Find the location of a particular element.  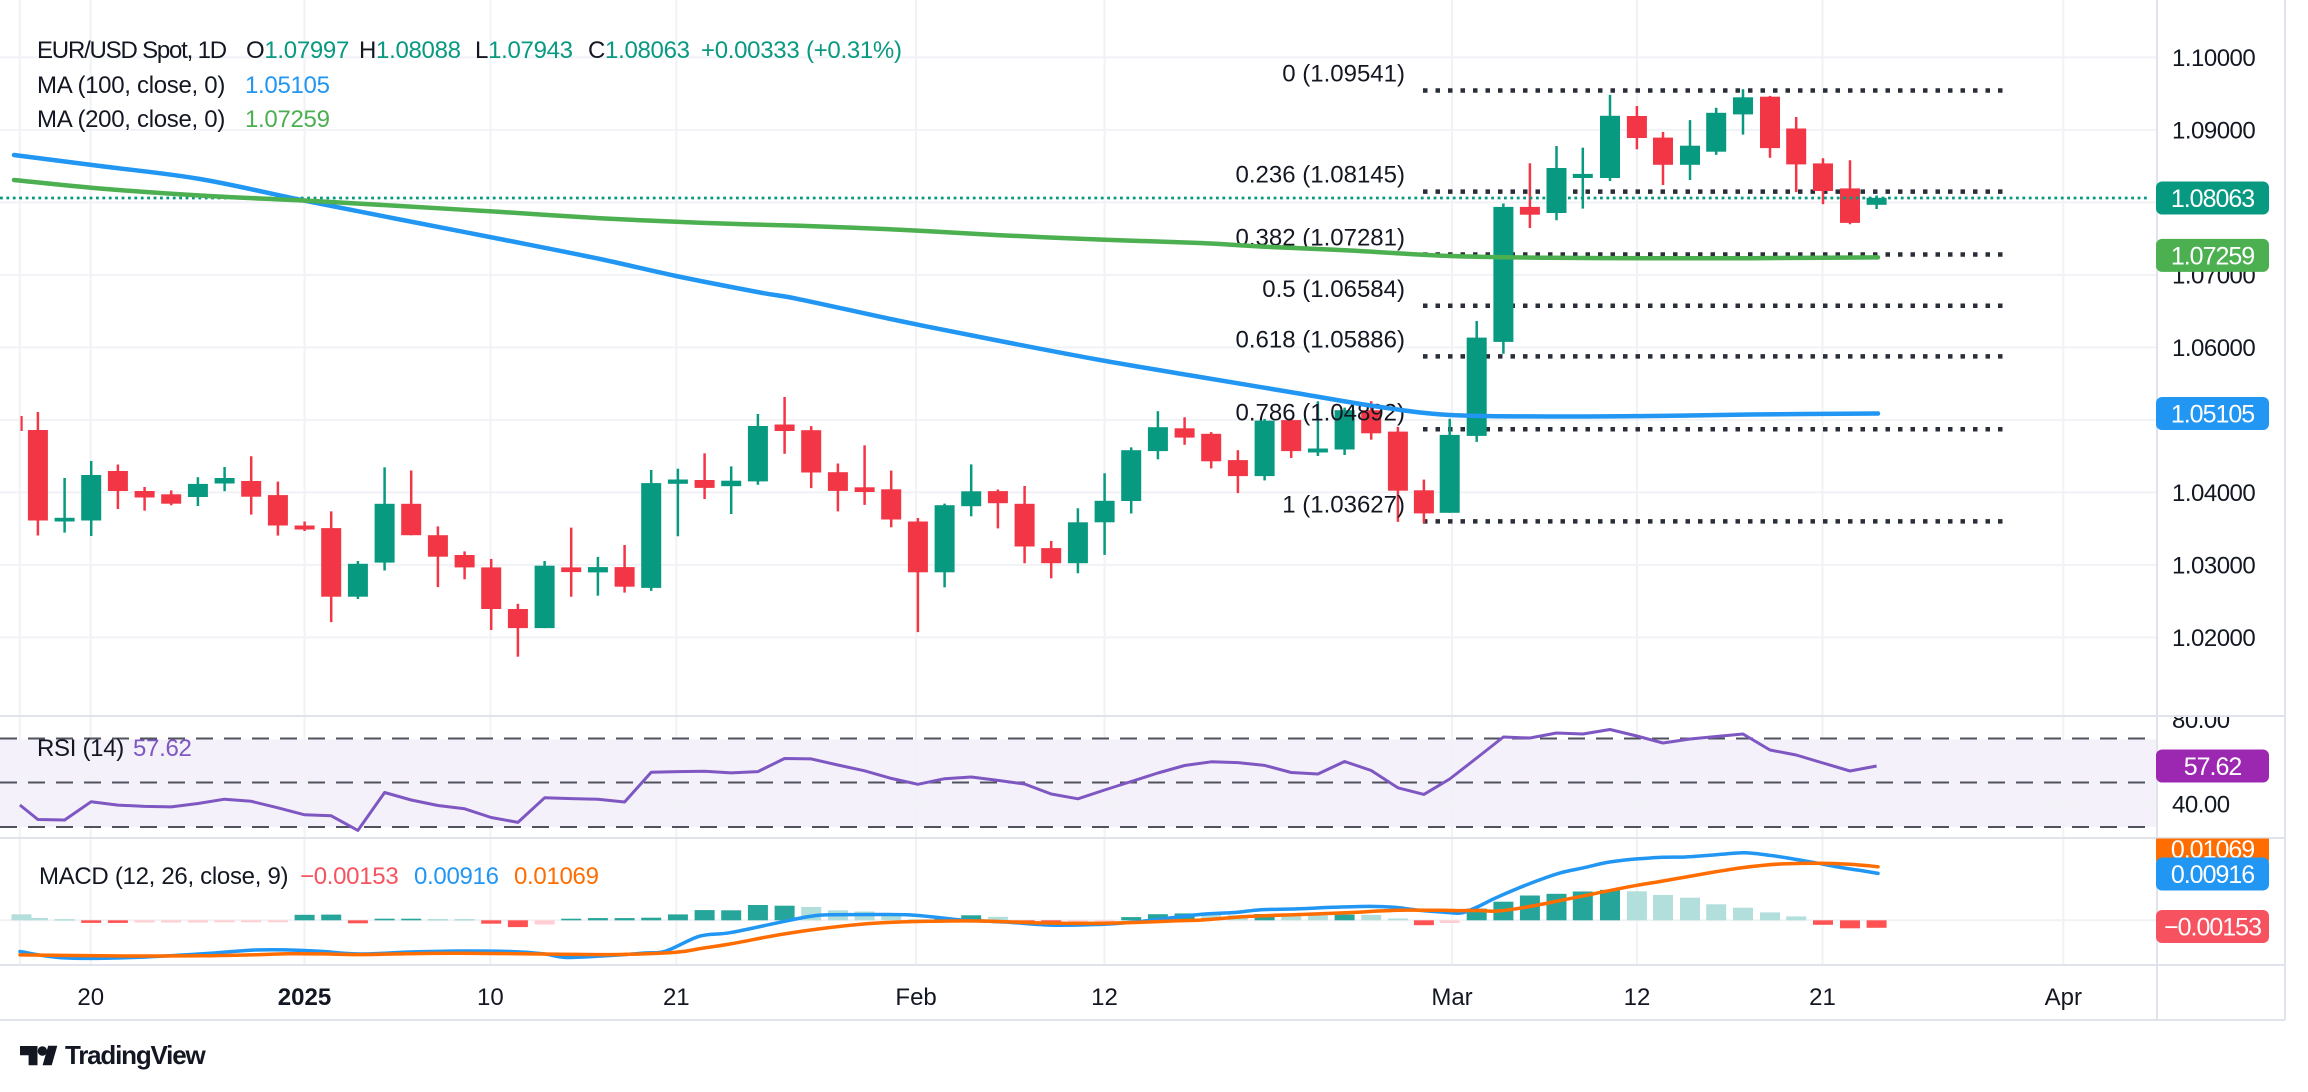

svg-text: 80.00 is located at coordinates (2201, 720).